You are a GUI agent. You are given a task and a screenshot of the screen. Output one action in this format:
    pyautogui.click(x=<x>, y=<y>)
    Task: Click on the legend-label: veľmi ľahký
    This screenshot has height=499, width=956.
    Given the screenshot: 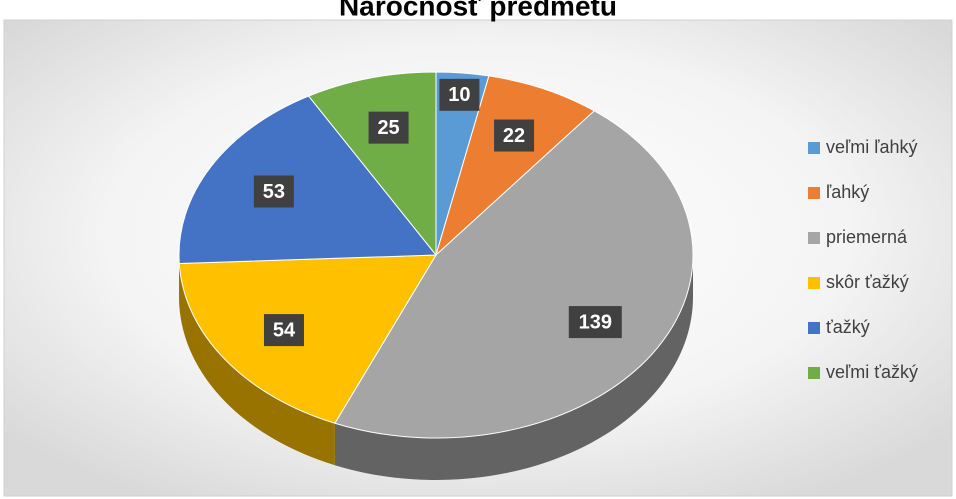 What is the action you would take?
    pyautogui.click(x=872, y=147)
    